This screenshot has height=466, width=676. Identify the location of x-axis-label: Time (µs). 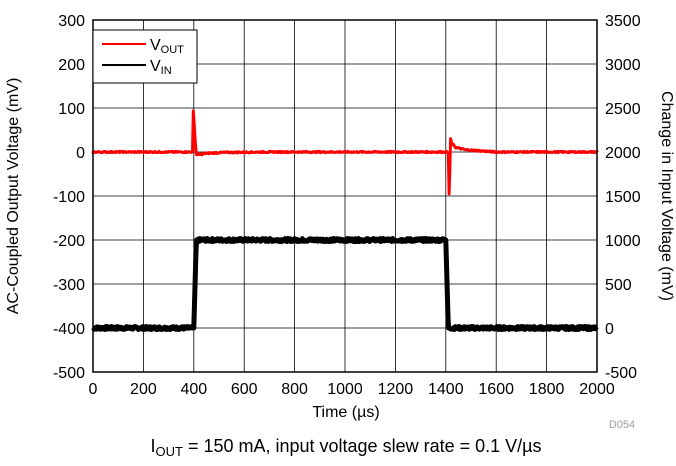
(345, 412).